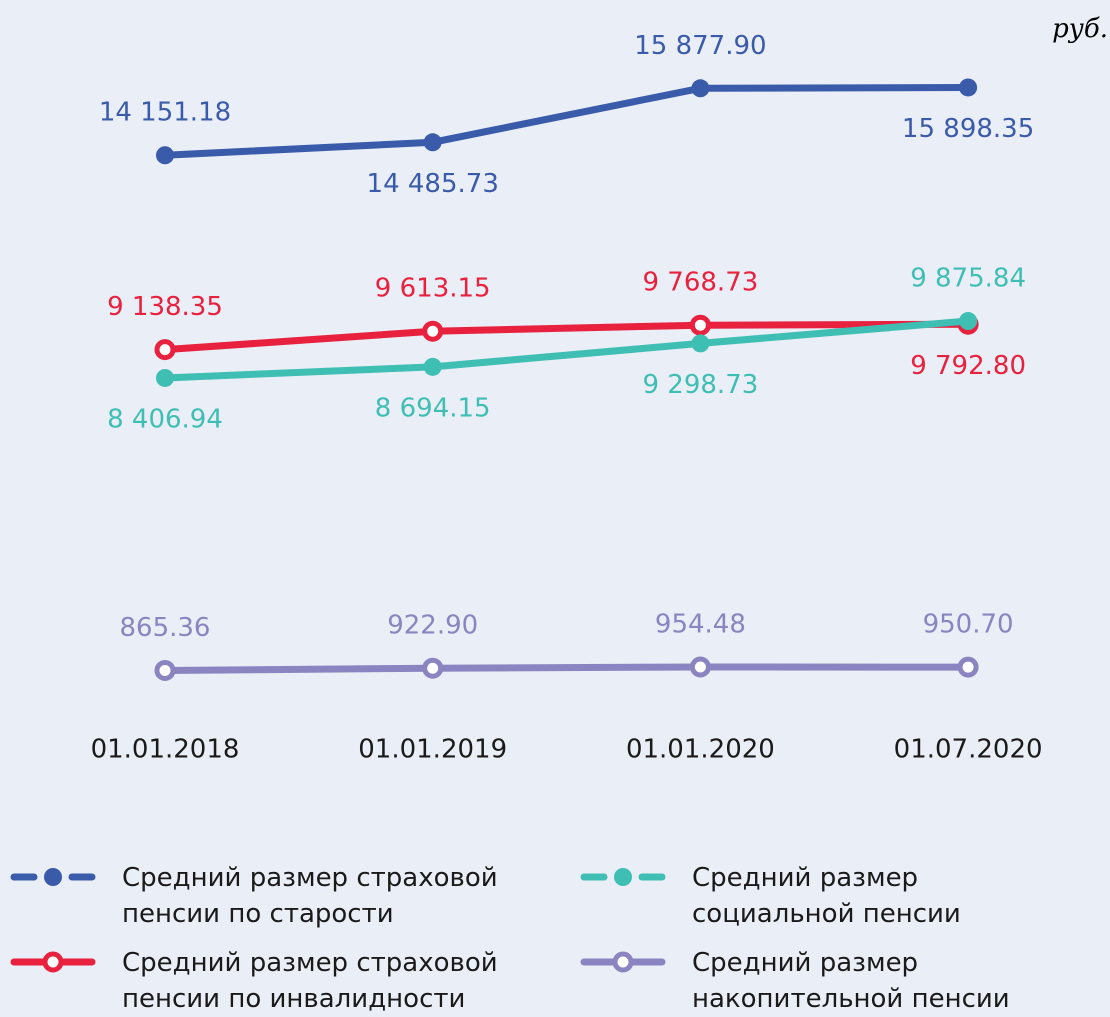 Image resolution: width=1110 pixels, height=1017 pixels. Describe the element at coordinates (700, 750) in the screenshot. I see `x-tick-label: 01.01.2020` at that location.